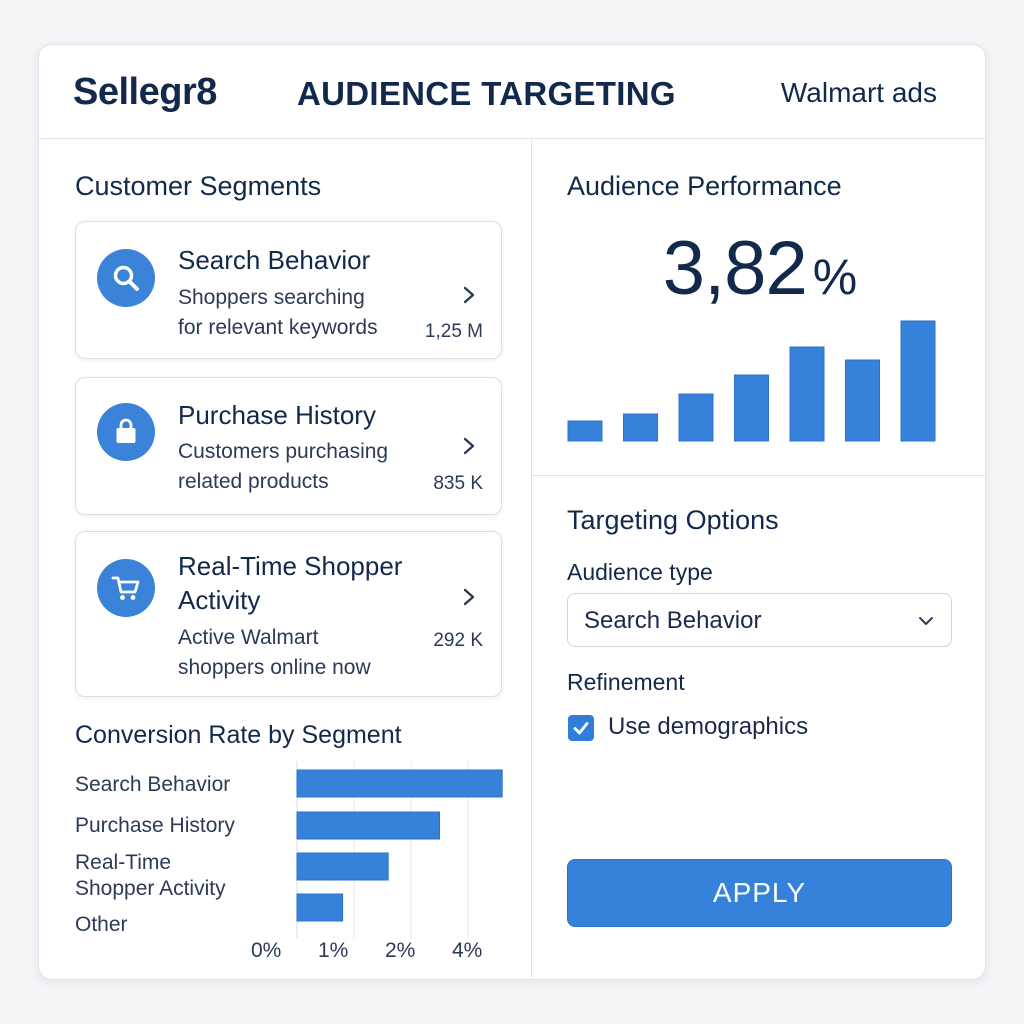  What do you see at coordinates (155, 825) in the screenshot?
I see `chart-category-label: Purchase History` at bounding box center [155, 825].